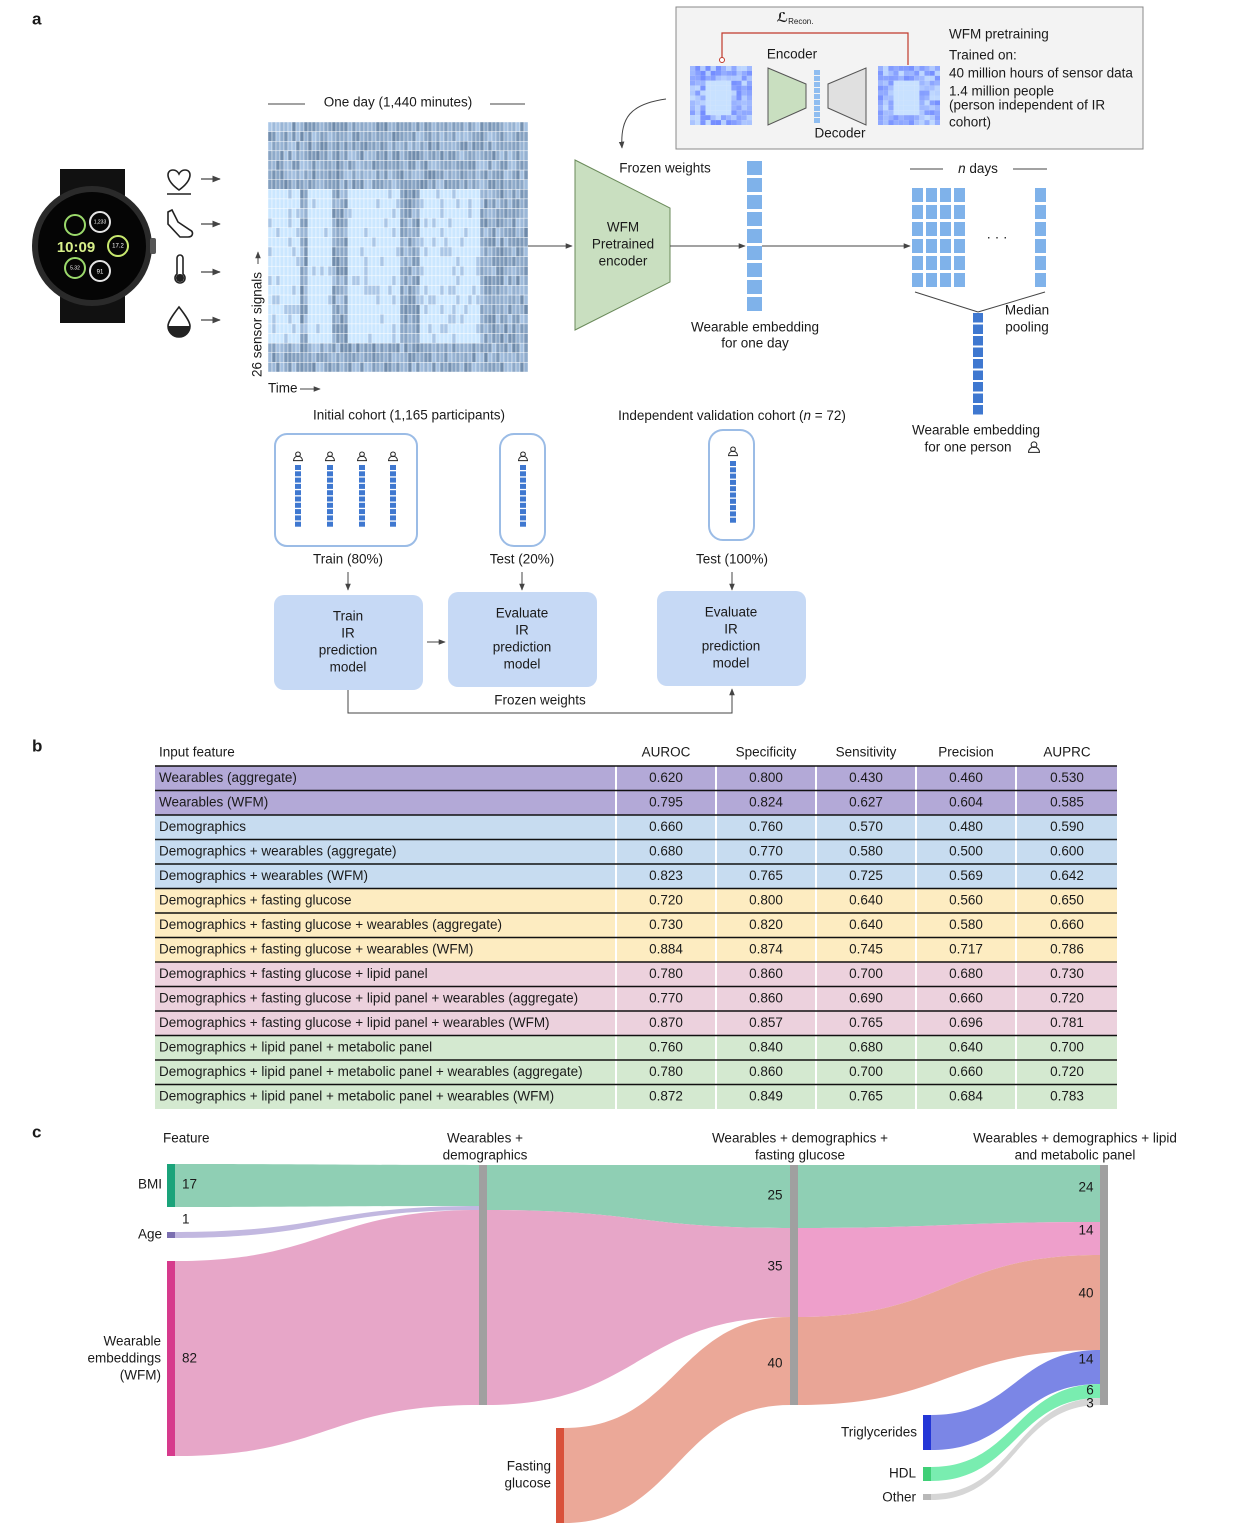 This screenshot has height=1535, width=1246. Describe the element at coordinates (1085, 1293) in the screenshot. I see `flow-value: 40` at that location.